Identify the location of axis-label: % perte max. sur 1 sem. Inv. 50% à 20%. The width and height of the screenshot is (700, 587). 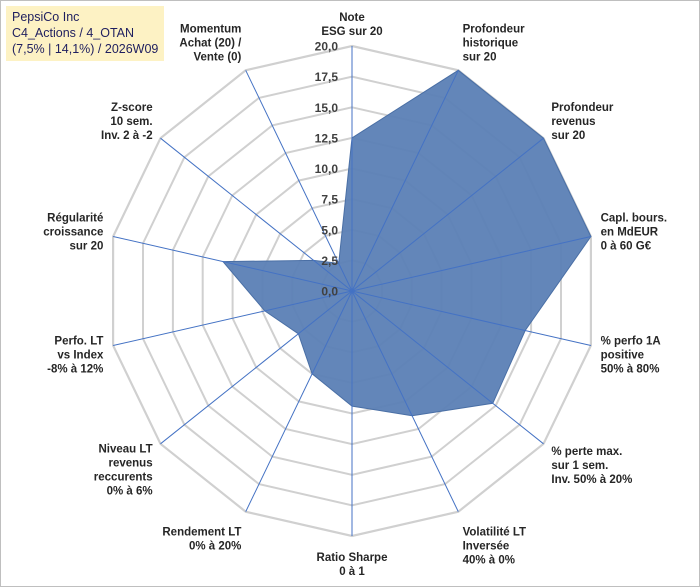
(591, 466).